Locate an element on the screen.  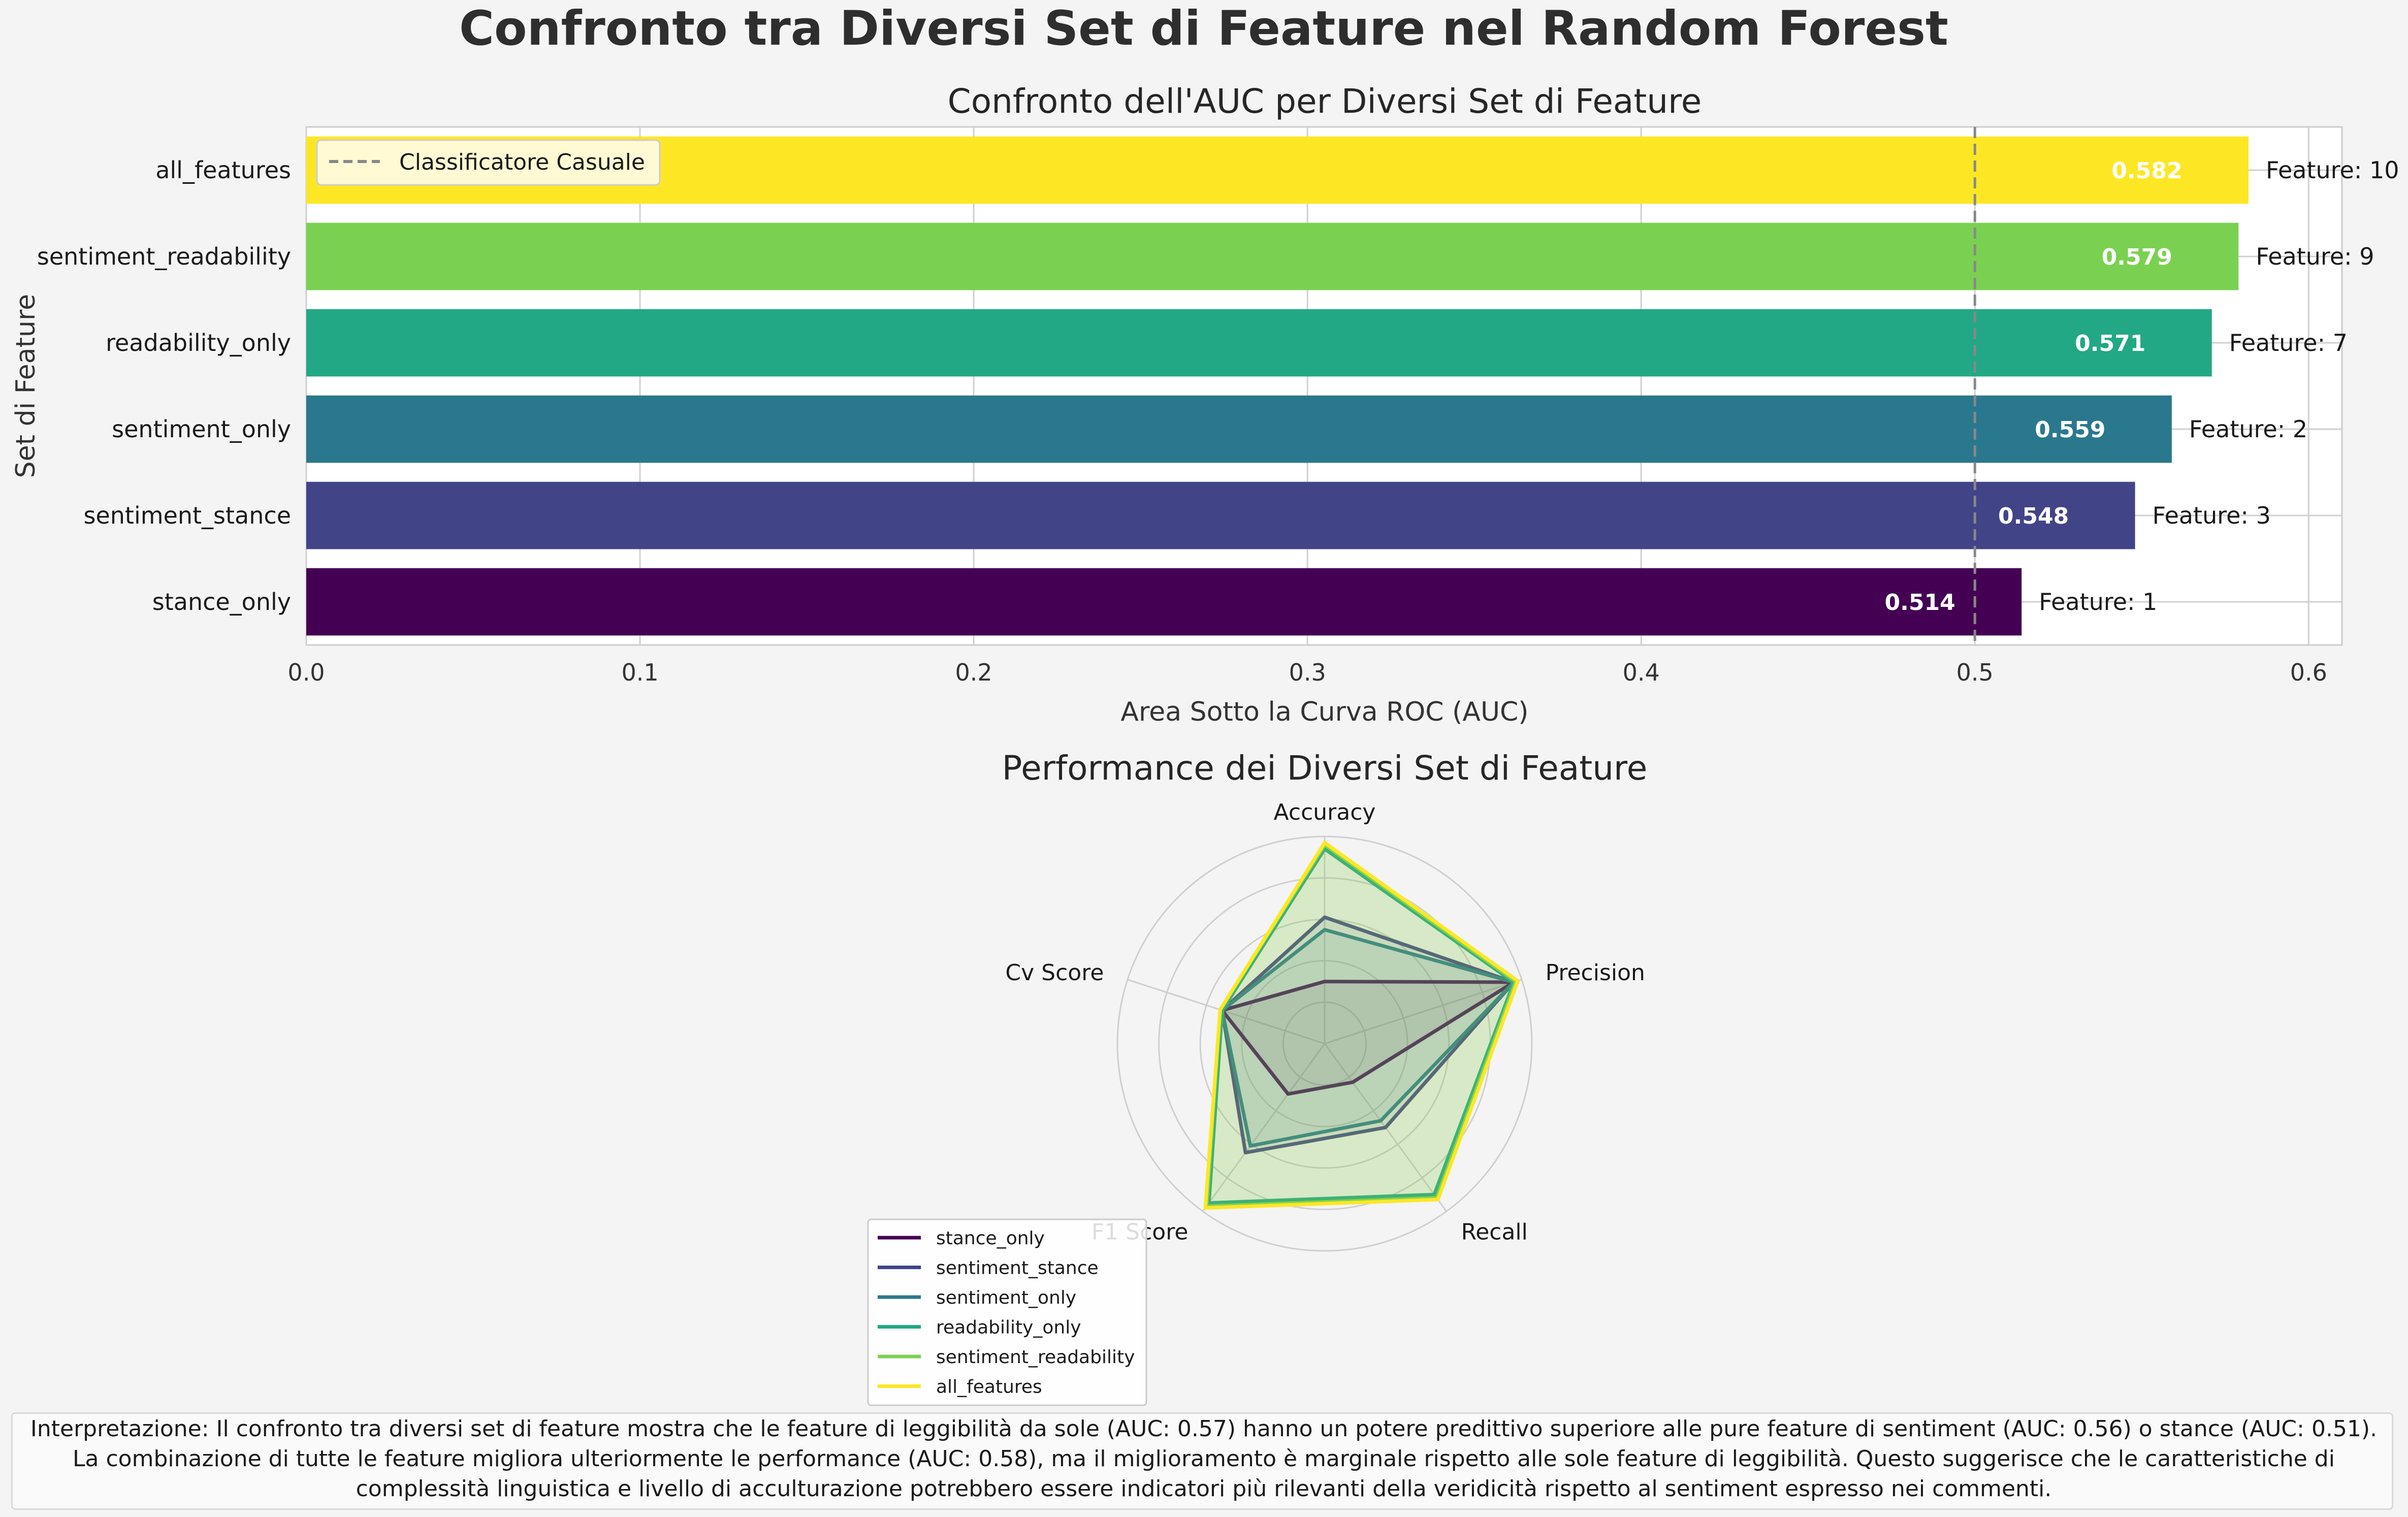
bar-x-tick-label: 0.5 is located at coordinates (1975, 672).